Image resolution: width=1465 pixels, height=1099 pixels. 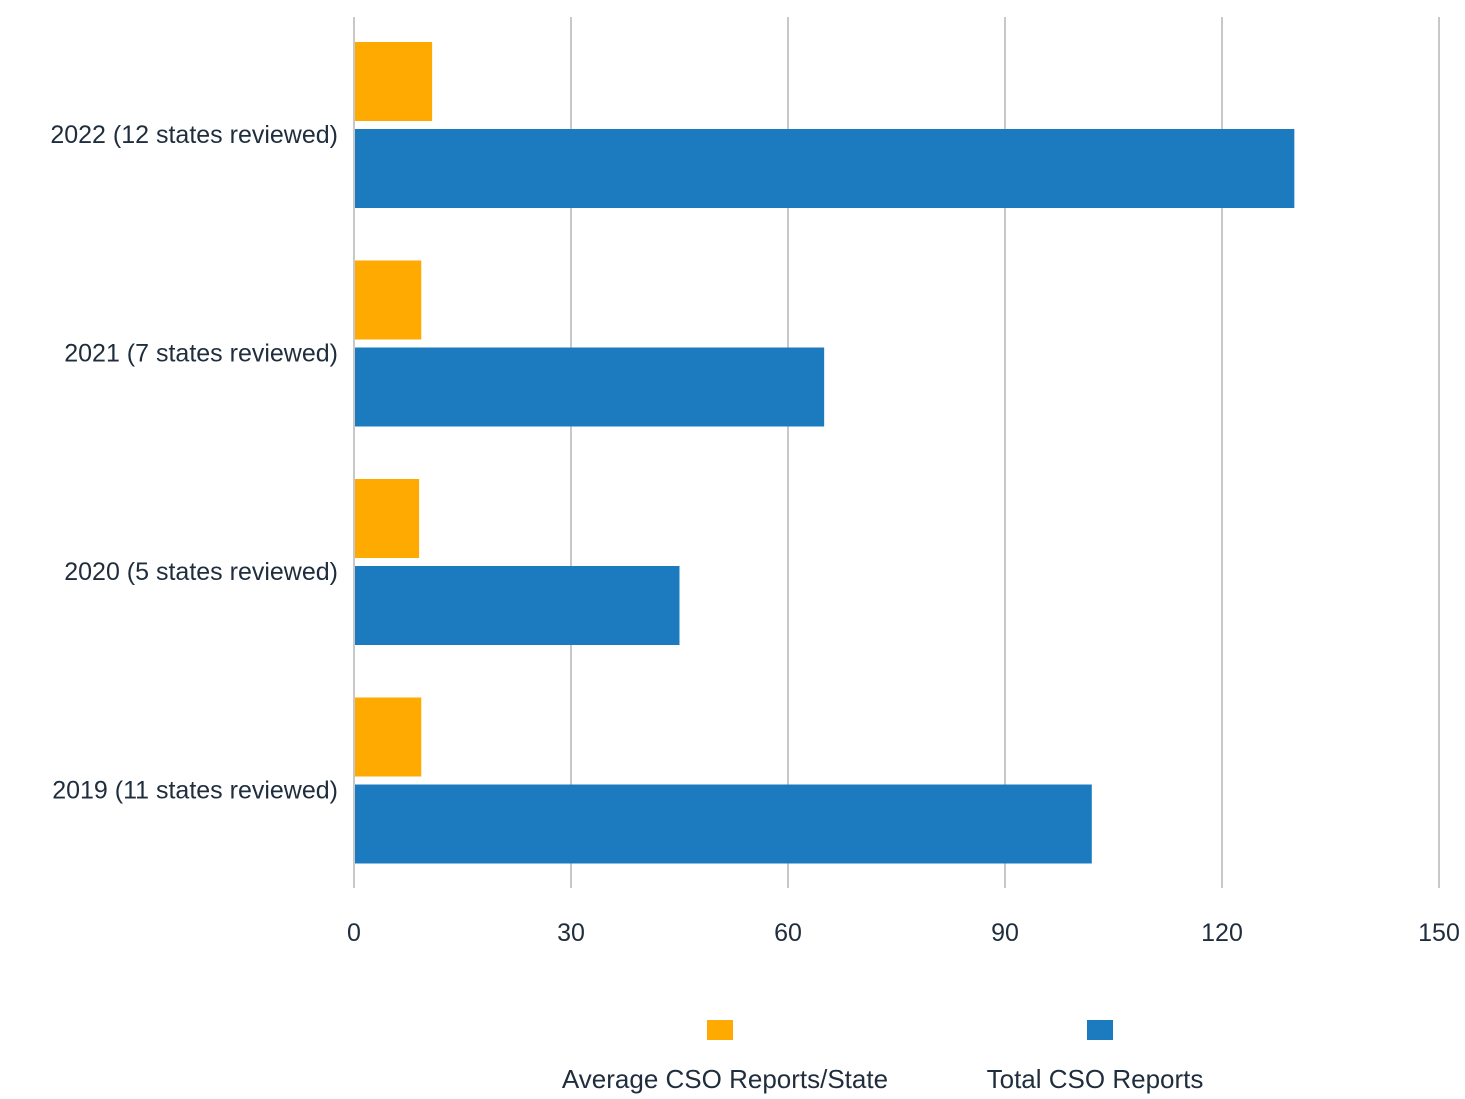 I want to click on x-tick-labels: 0 30 60 90 120 150, so click(x=903, y=933).